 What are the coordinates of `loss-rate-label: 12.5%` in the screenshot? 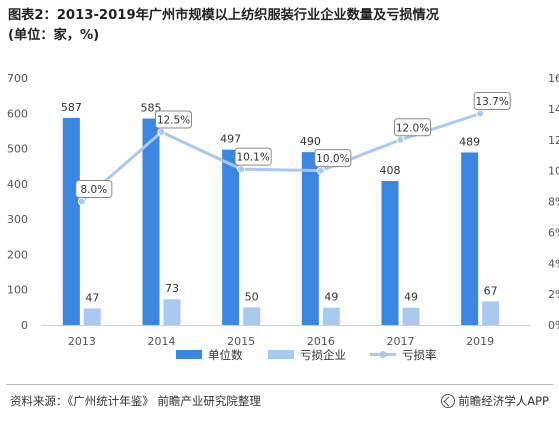 It's located at (173, 121).